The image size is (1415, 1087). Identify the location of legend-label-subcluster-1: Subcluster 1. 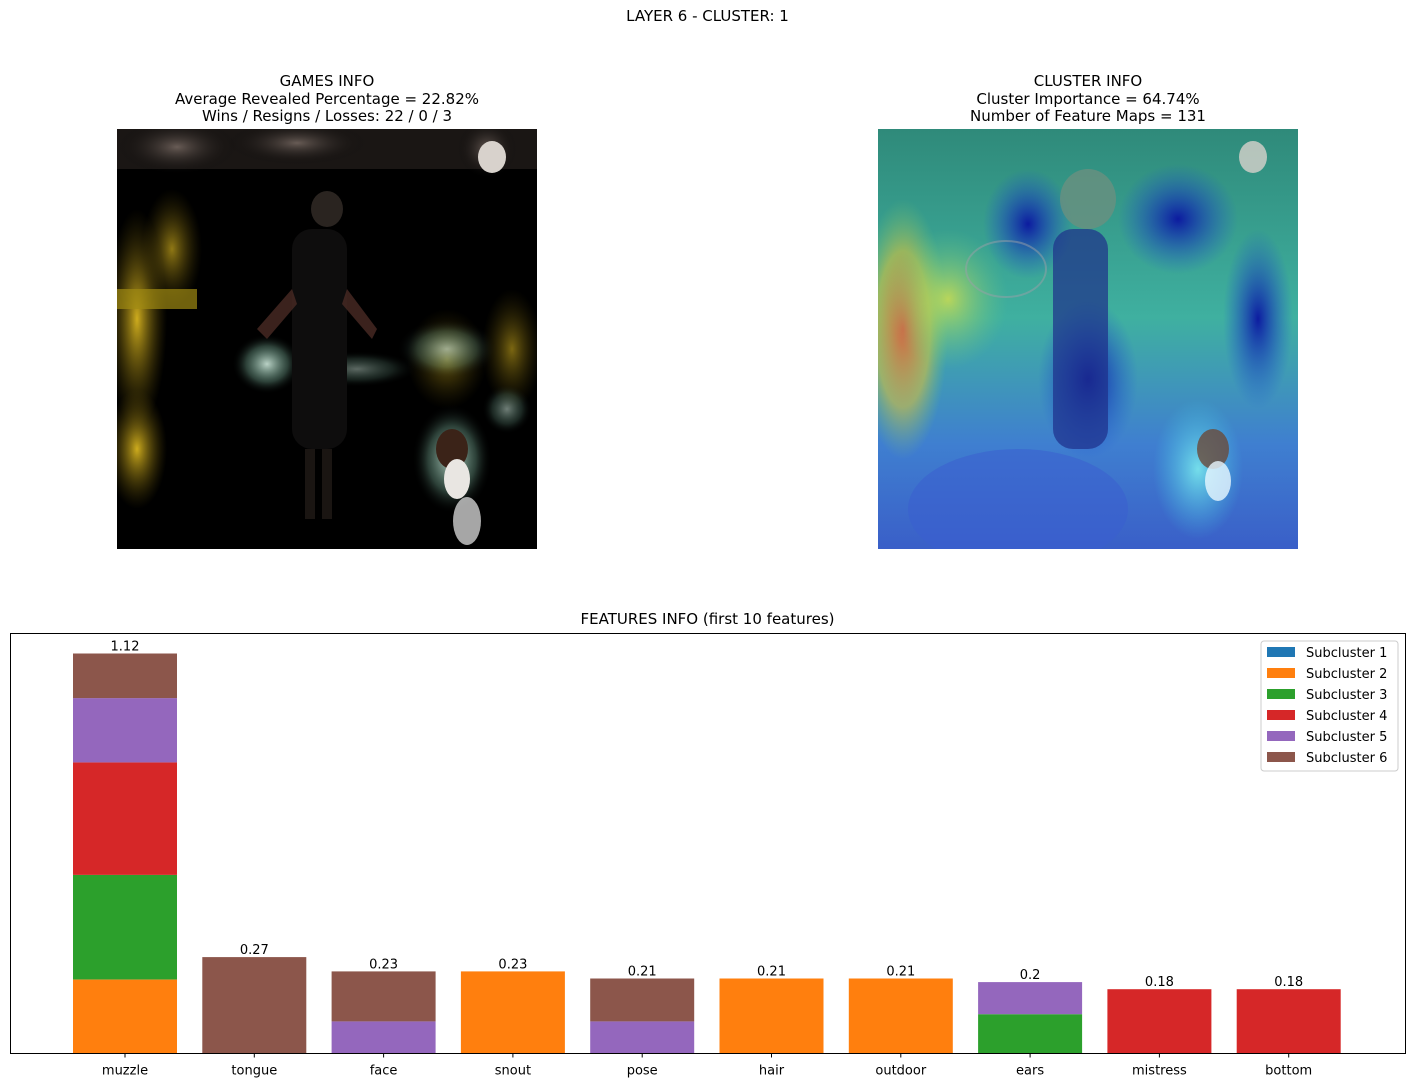
(1346, 653).